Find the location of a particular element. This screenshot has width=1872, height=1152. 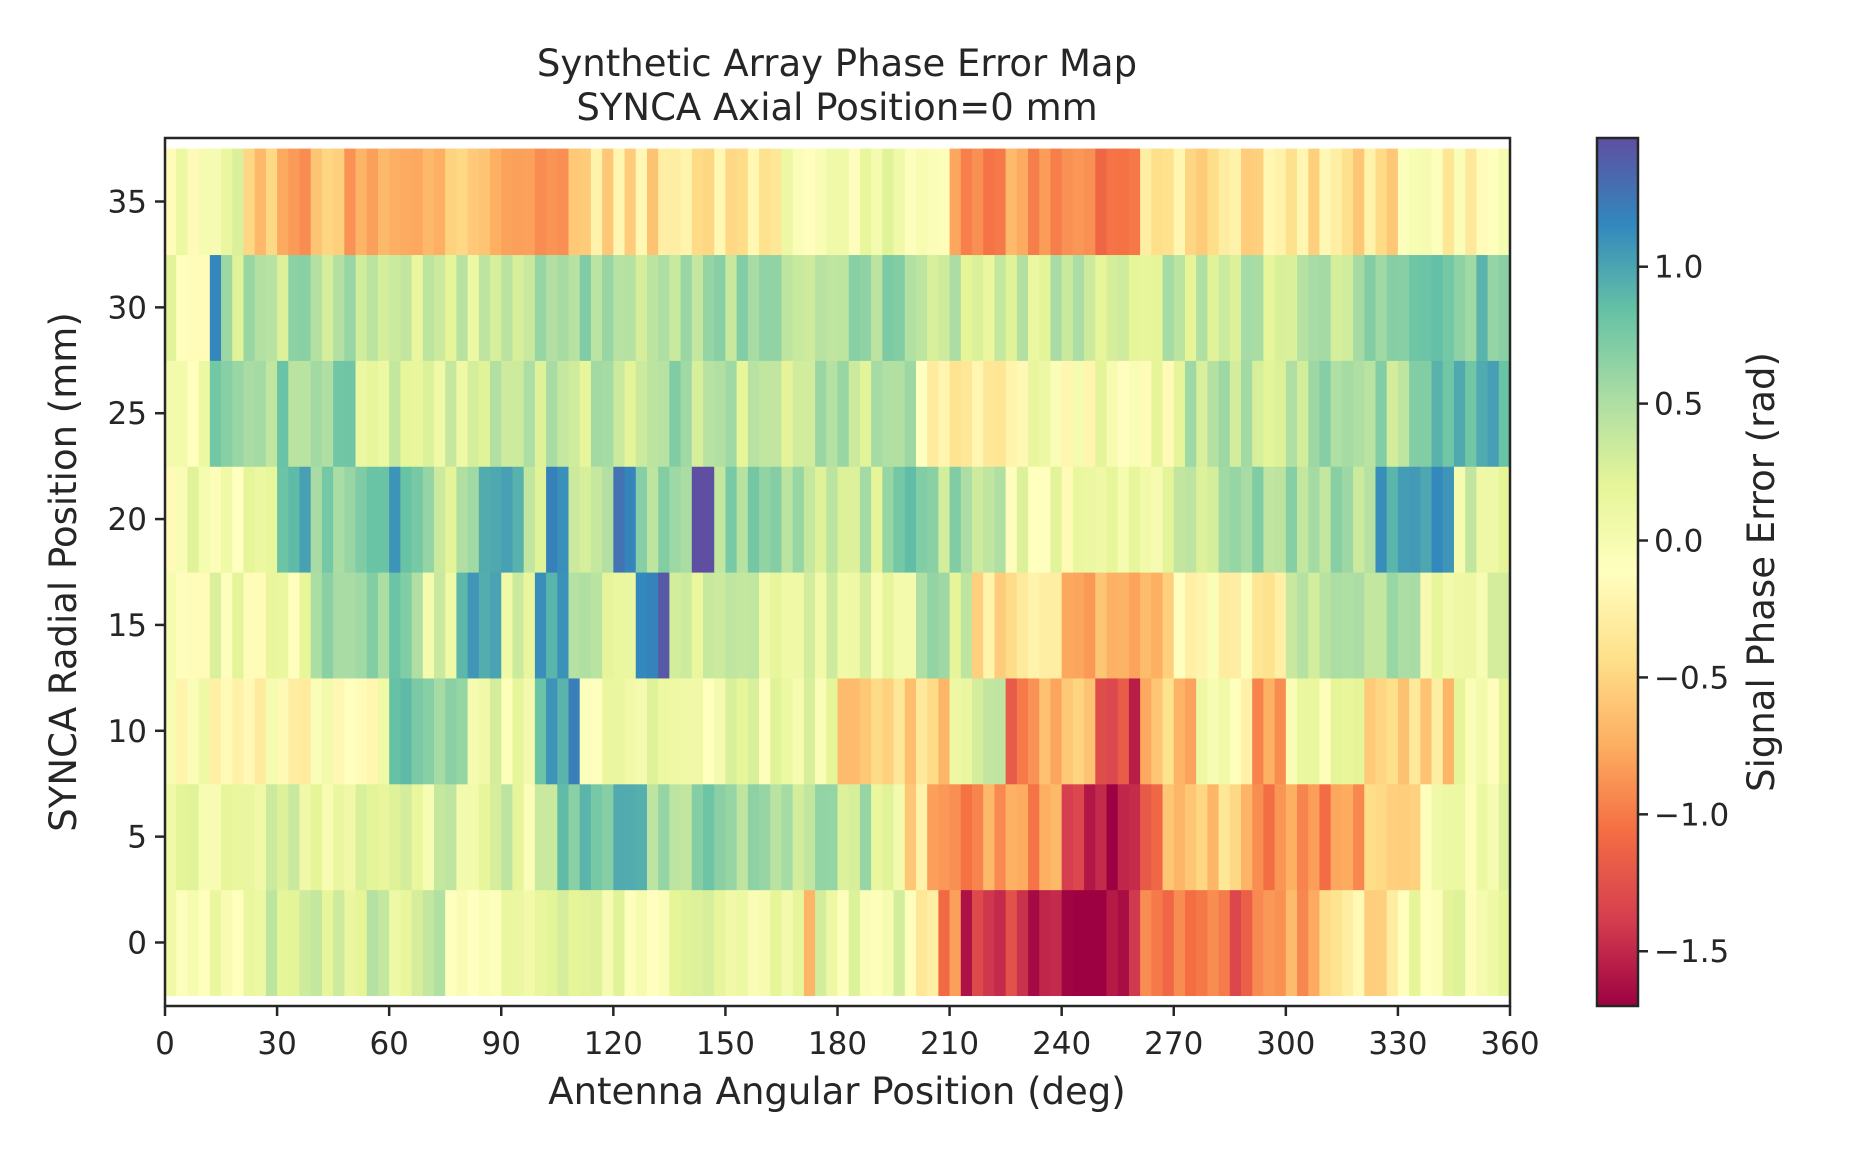

x-tick-label: 300 is located at coordinates (1285, 1044).